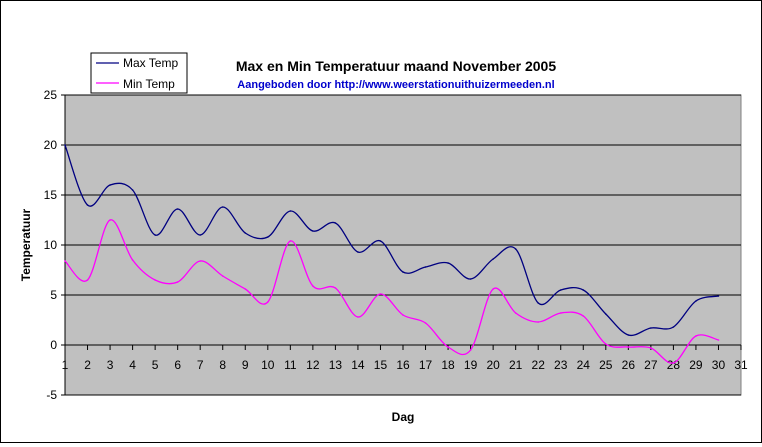 This screenshot has height=447, width=762. Describe the element at coordinates (403, 417) in the screenshot. I see `x-axis-label: Dag` at that location.